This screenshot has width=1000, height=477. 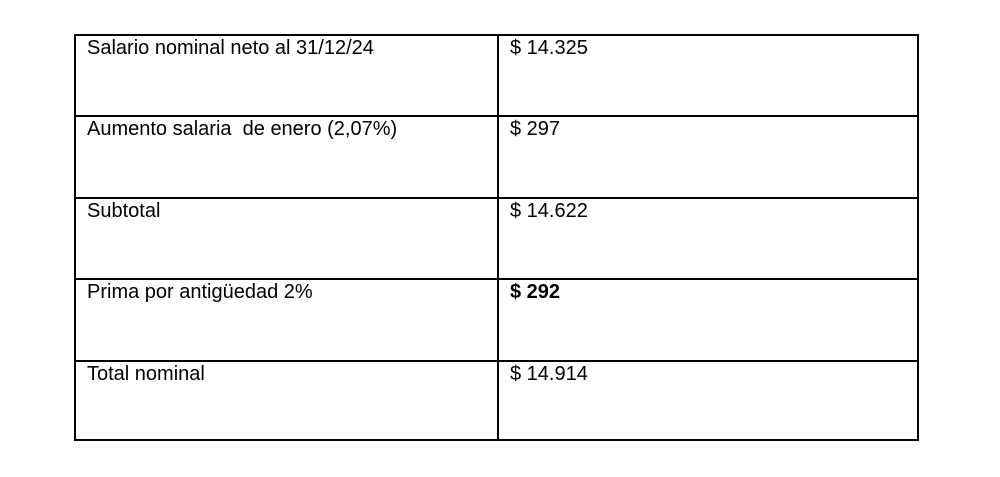 I want to click on table-row: Aumento salaria de enero (2,07%) $ 297, so click(x=496, y=157).